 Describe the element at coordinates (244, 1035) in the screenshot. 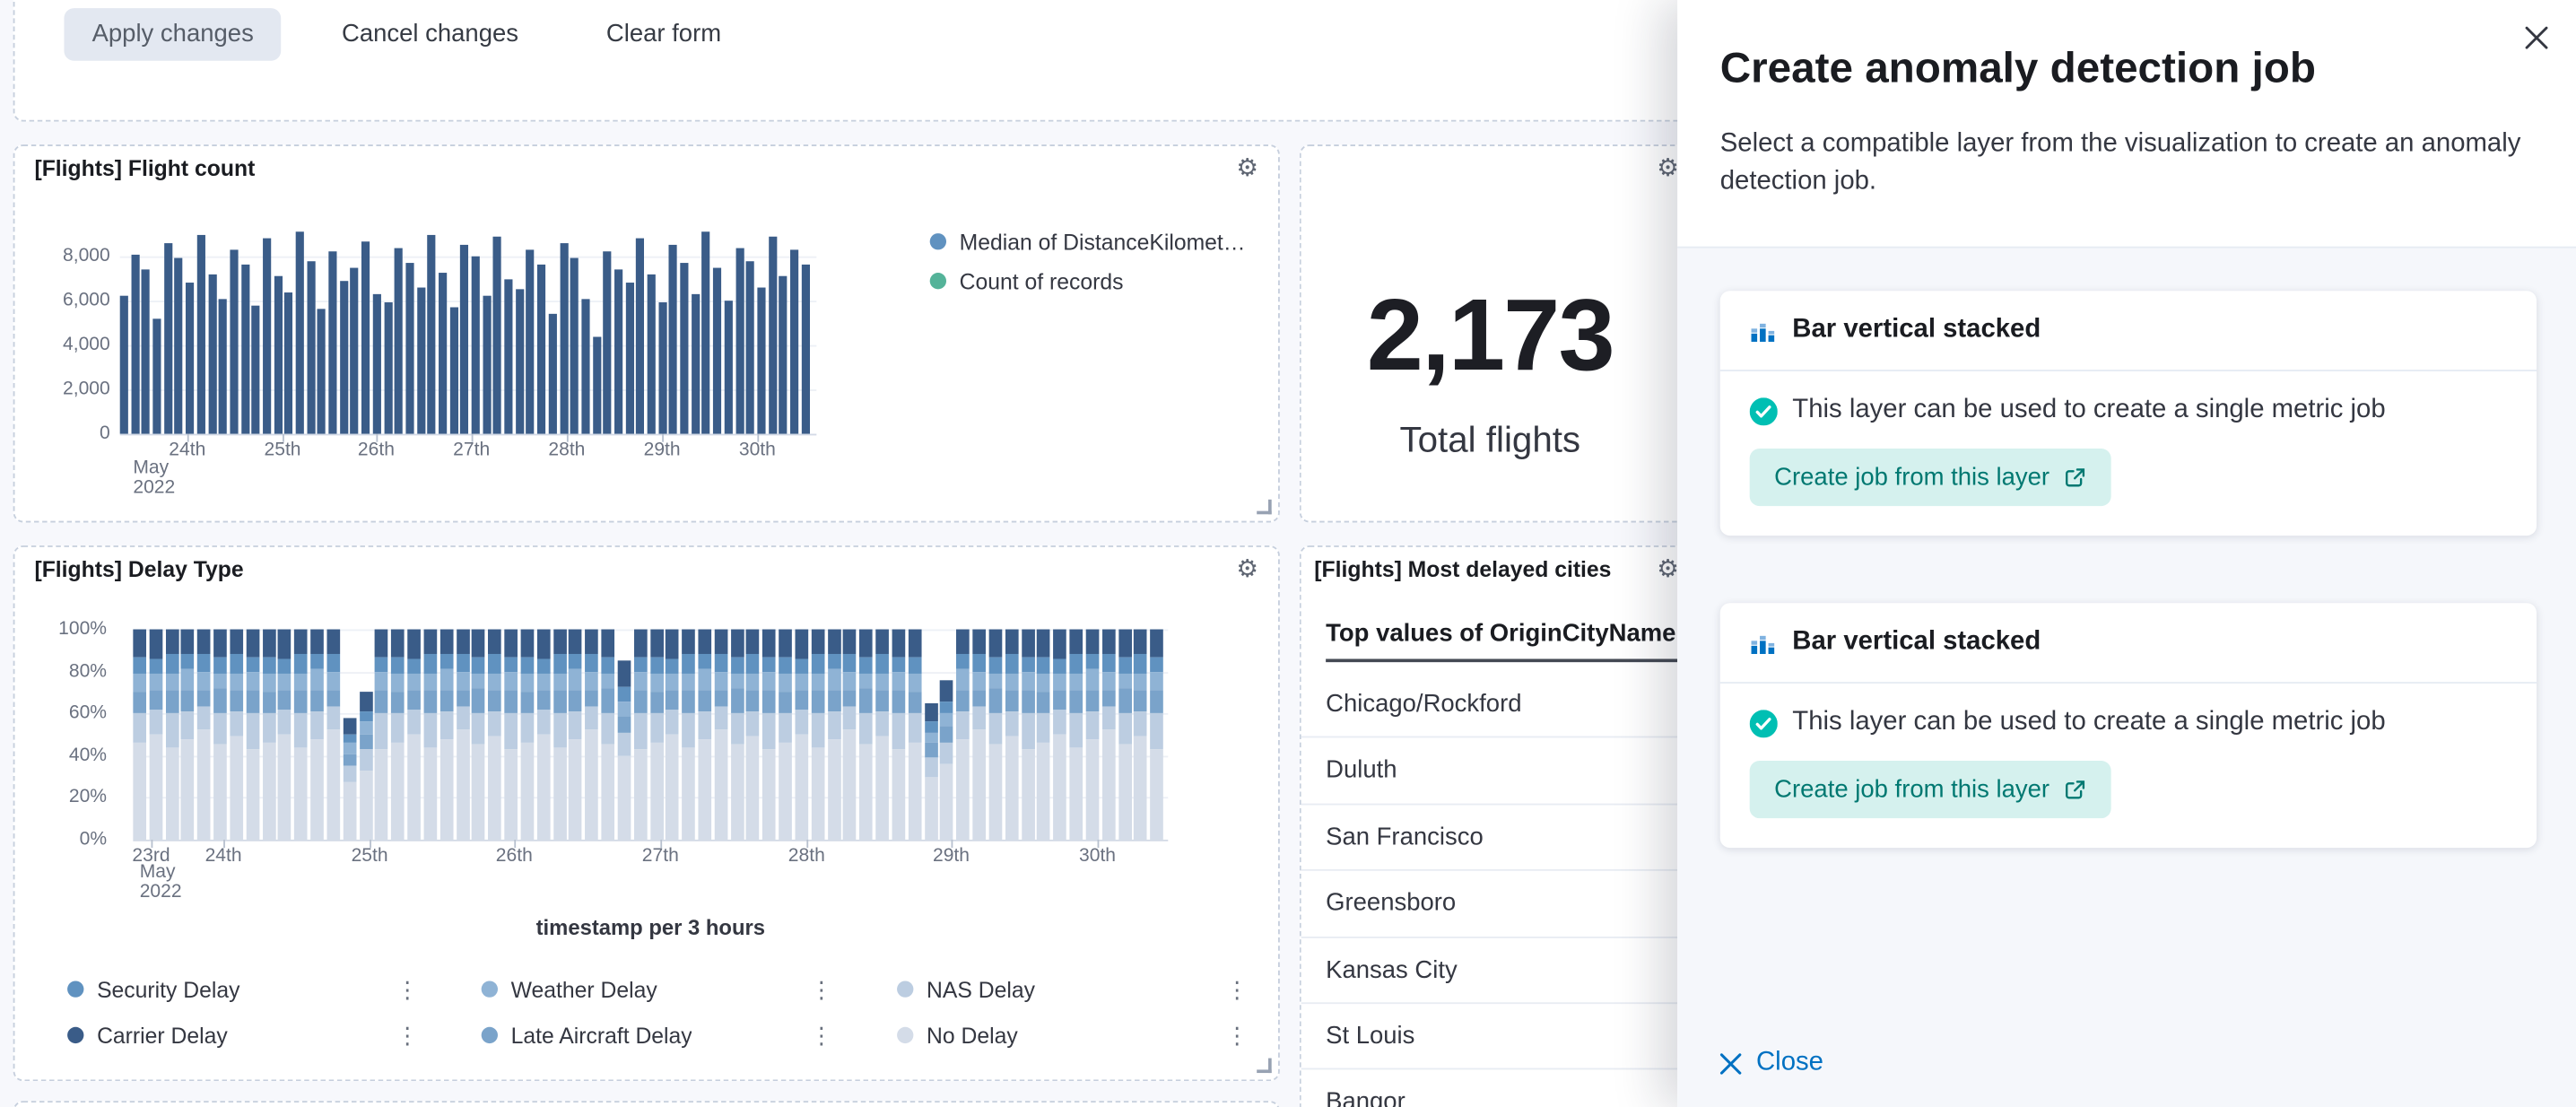

I see `legend-item: Carrier Delay ⋮` at that location.